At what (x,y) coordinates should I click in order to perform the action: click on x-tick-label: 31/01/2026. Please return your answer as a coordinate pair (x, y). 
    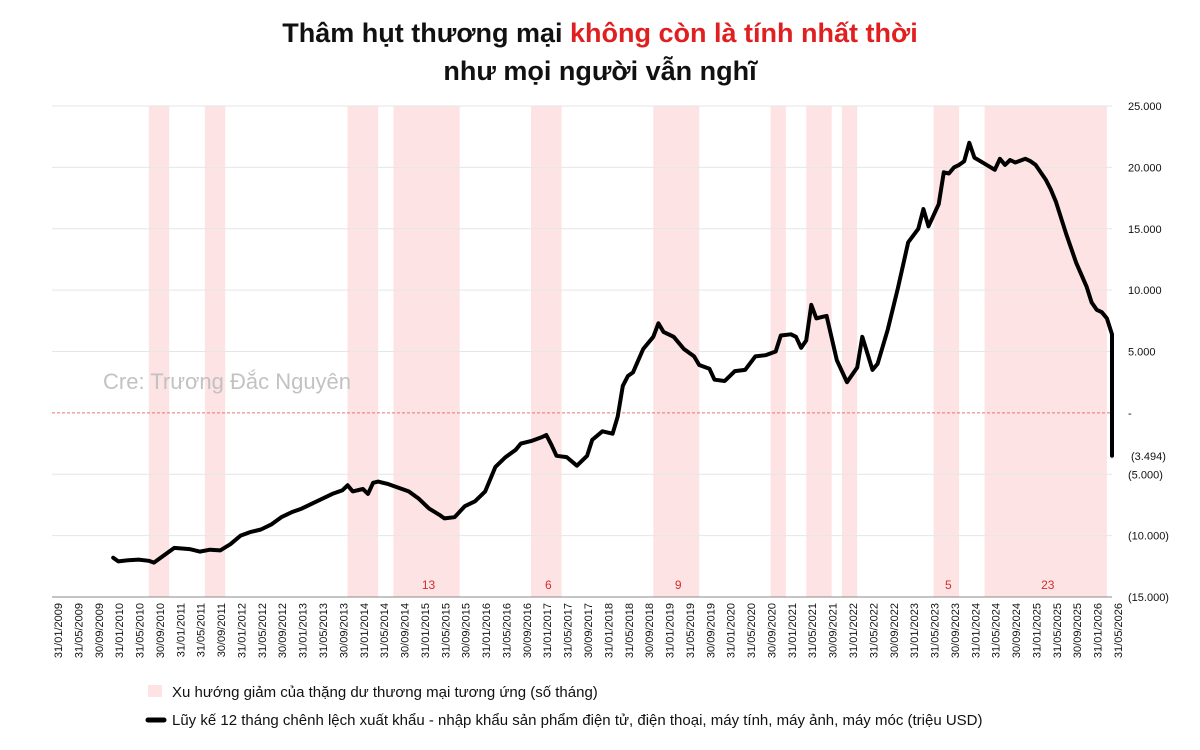
    Looking at the image, I should click on (1099, 630).